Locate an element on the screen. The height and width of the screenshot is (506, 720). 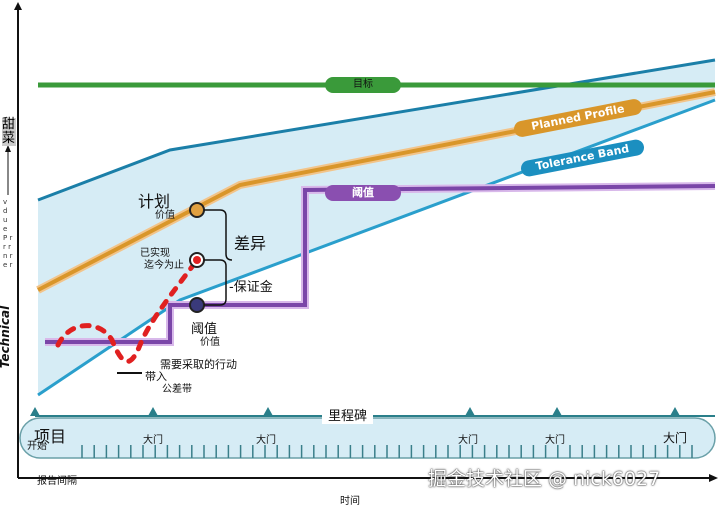
report-interval-ticks is located at coordinates (387, 451).